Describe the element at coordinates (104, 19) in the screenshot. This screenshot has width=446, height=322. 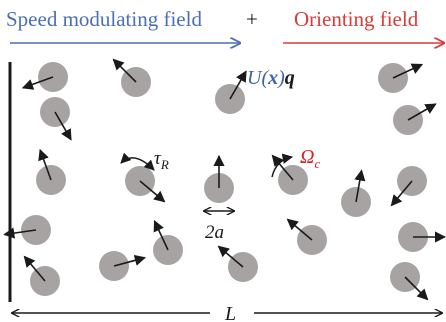
I see `speed-field-title: Speed modulating field` at that location.